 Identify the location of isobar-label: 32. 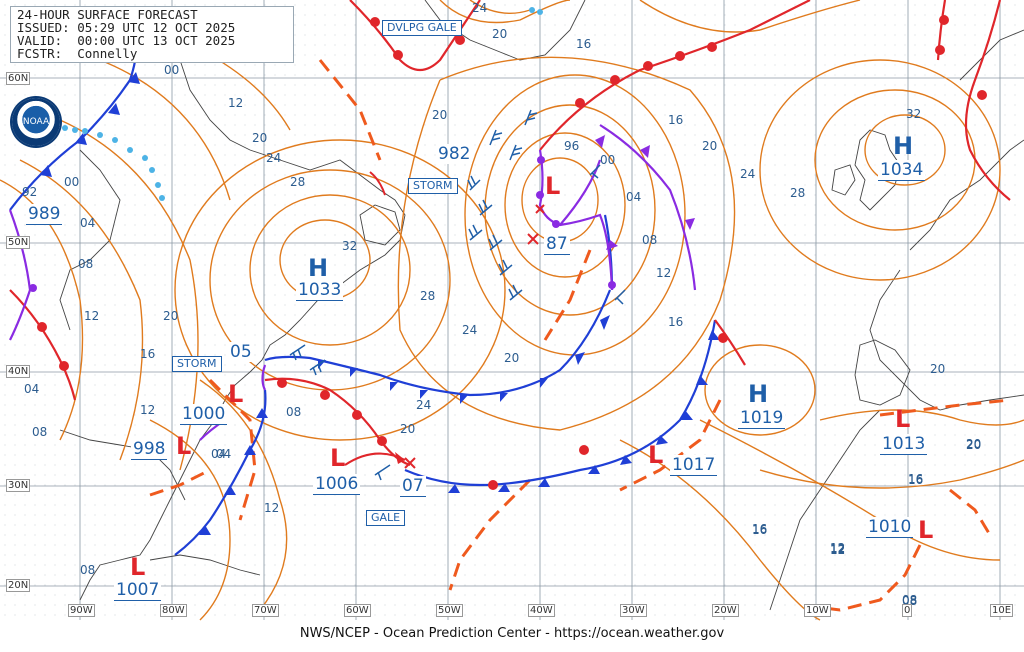
(914, 114).